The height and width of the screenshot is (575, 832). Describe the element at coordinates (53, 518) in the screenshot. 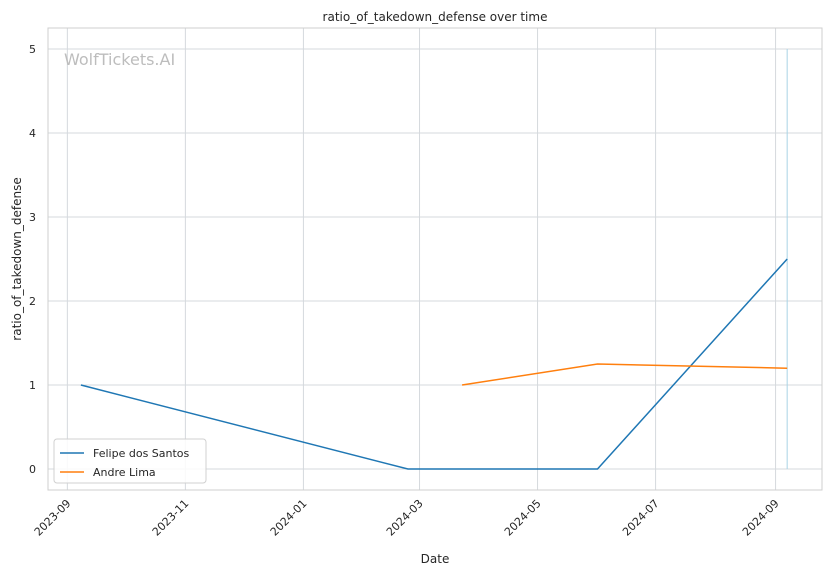

I see `x-tick-label: 2023-09` at that location.